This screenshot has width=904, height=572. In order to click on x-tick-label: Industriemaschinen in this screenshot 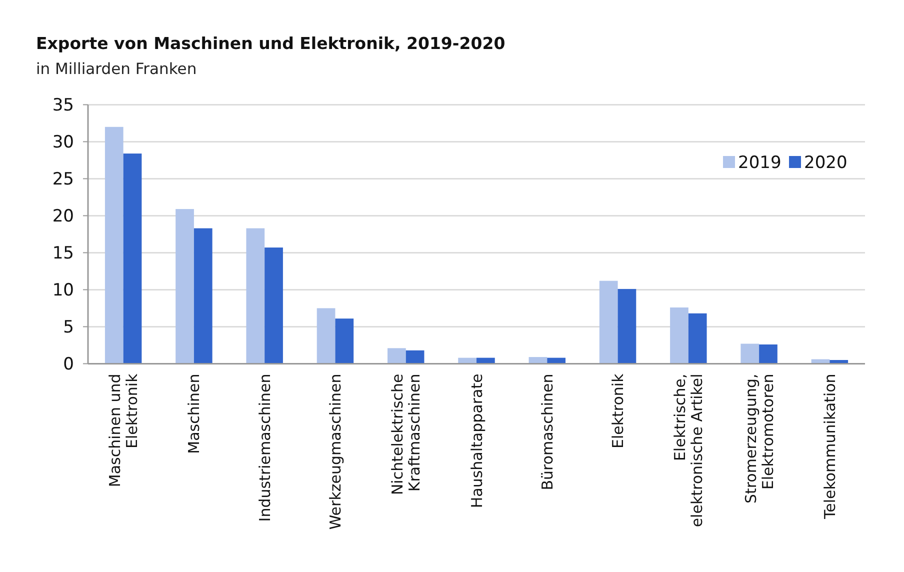, I will do `click(265, 448)`.